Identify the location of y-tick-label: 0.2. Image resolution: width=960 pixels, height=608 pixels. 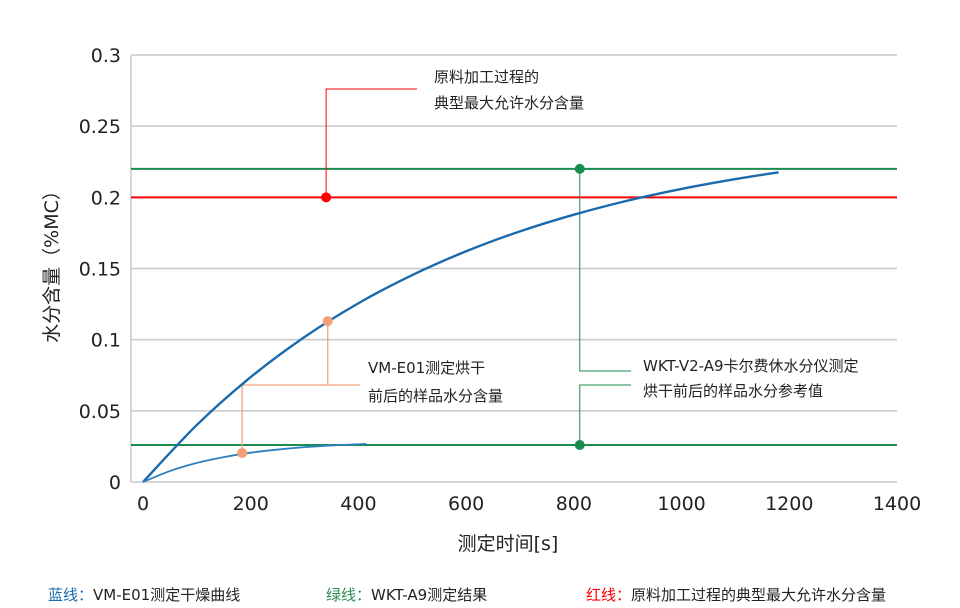
(106, 198).